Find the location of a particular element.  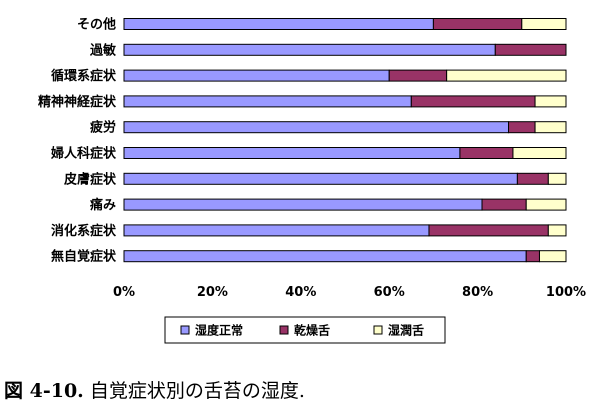

x-tick-label: 60% is located at coordinates (389, 292).